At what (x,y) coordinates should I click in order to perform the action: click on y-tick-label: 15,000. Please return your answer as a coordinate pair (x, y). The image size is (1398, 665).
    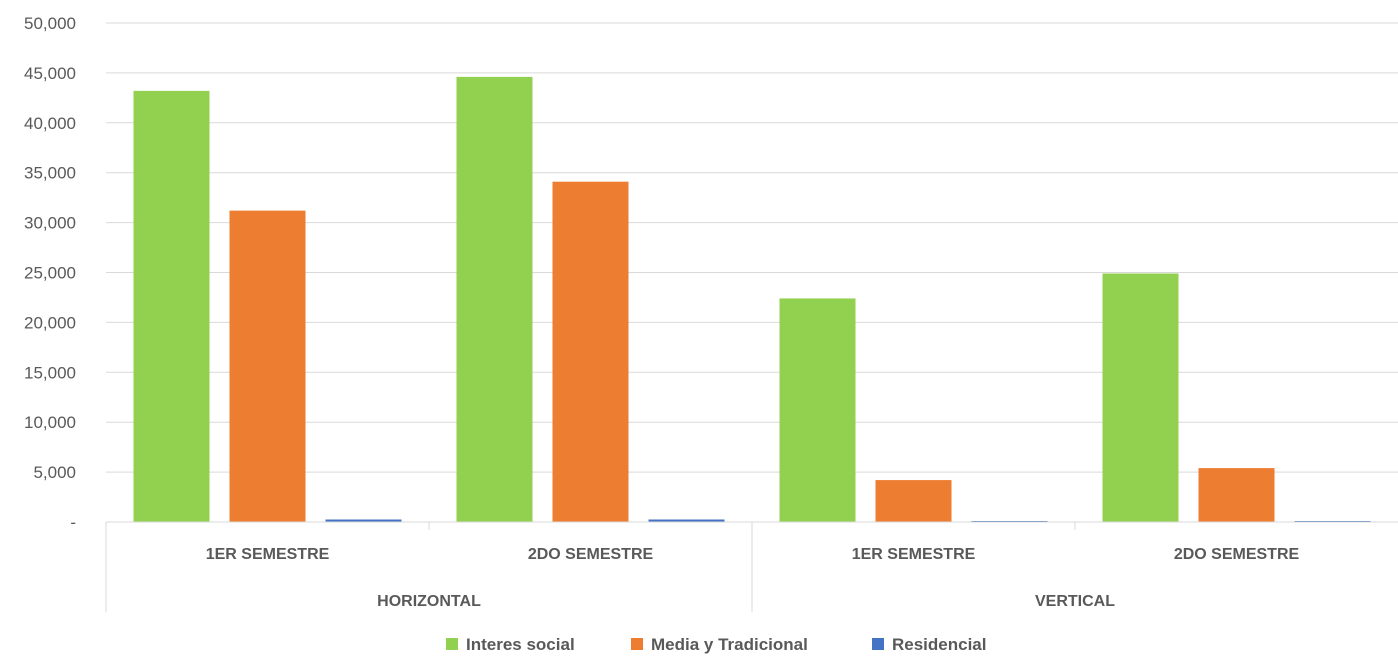
    Looking at the image, I should click on (50, 372).